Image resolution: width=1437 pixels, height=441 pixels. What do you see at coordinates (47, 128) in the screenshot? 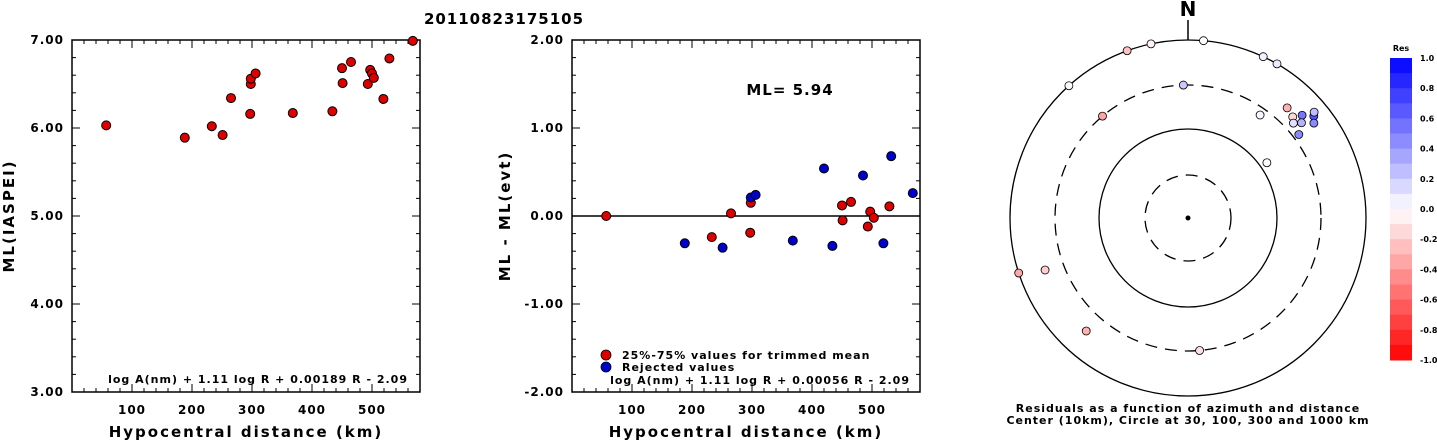
I see `y-tick-label: 6.00` at bounding box center [47, 128].